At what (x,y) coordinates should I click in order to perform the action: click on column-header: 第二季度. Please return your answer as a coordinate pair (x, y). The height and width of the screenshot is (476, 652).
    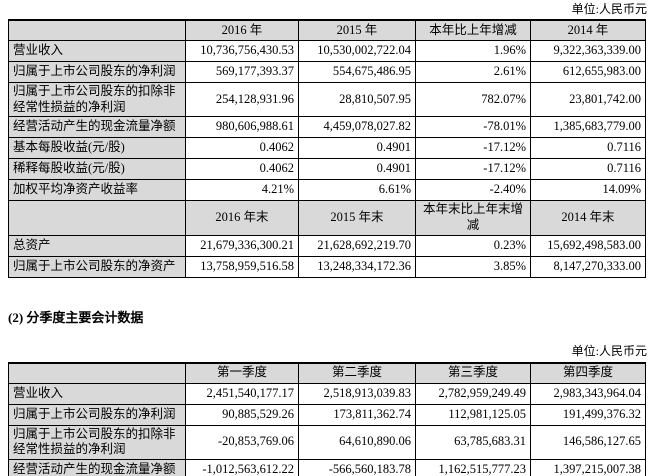
    Looking at the image, I should click on (357, 373).